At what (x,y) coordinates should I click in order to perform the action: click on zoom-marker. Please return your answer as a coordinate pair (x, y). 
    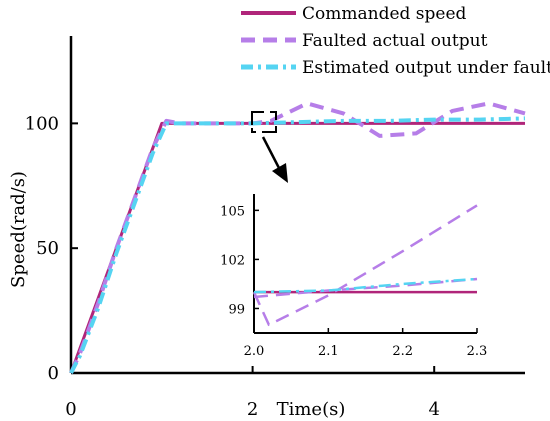
    Looking at the image, I should click on (269, 147).